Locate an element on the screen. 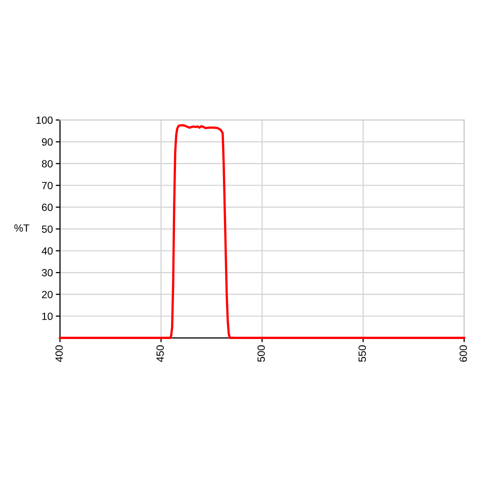 The height and width of the screenshot is (480, 480). x-tick-label: 550 is located at coordinates (362, 353).